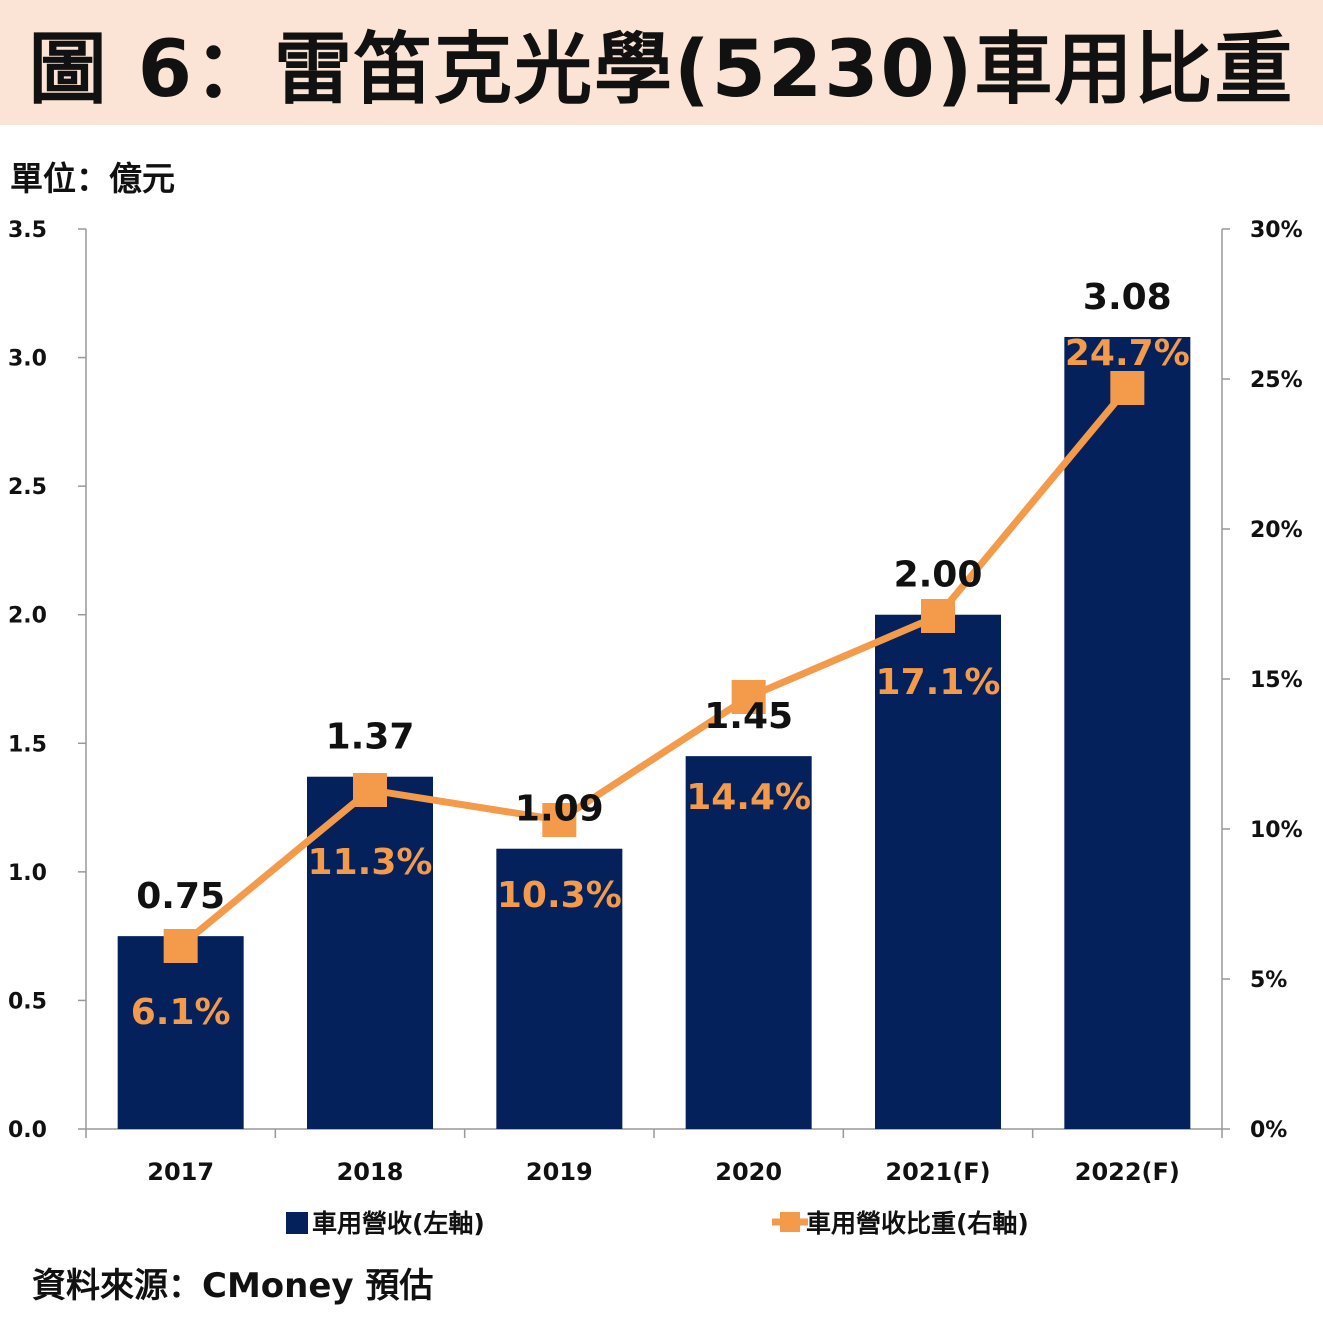 This screenshot has height=1323, width=1323. I want to click on right-tick-label: 25%, so click(1276, 380).